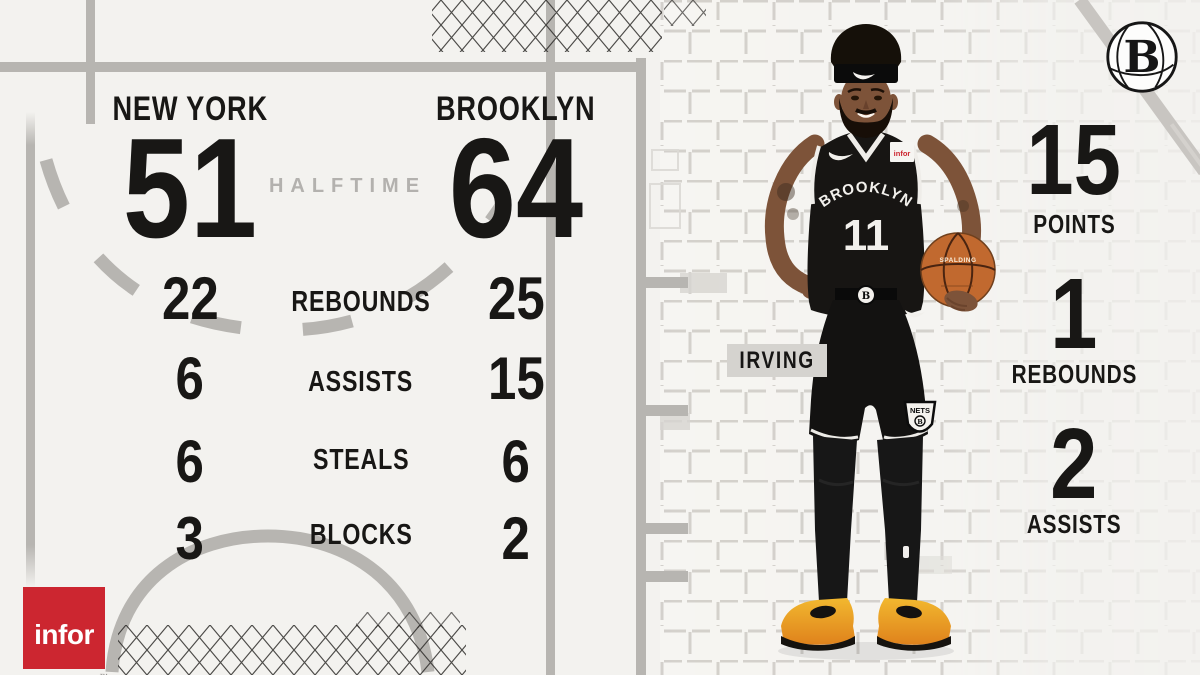 This screenshot has height=675, width=1200. Describe the element at coordinates (361, 382) in the screenshot. I see `stat-label-assists: ASSISTS` at that location.